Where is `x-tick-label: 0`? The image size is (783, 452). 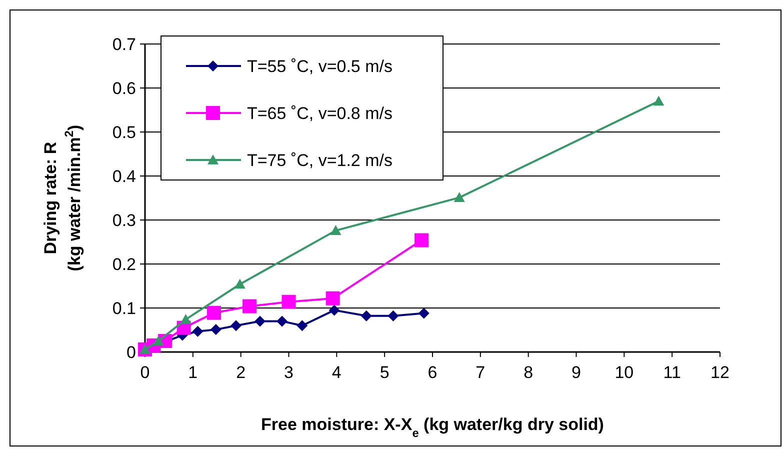 x-tick-label: 0 is located at coordinates (145, 372).